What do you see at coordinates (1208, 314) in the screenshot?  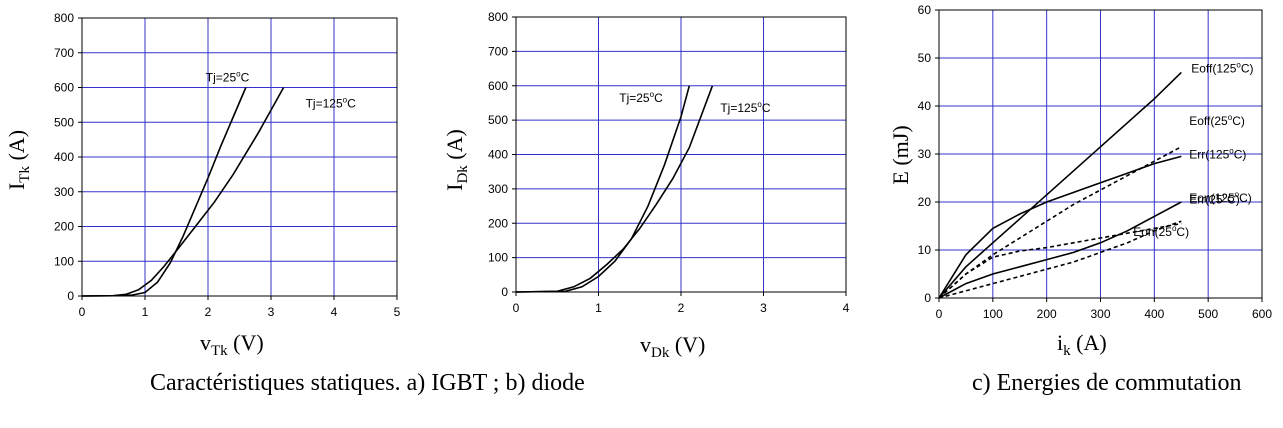 I see `x-tick-label: 500` at bounding box center [1208, 314].